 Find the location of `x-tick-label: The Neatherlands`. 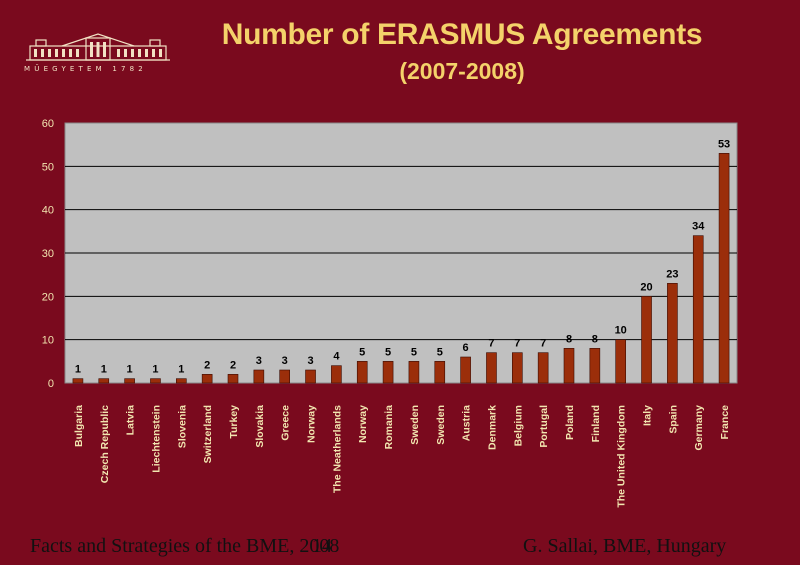

x-tick-label: The Neatherlands is located at coordinates (337, 449).